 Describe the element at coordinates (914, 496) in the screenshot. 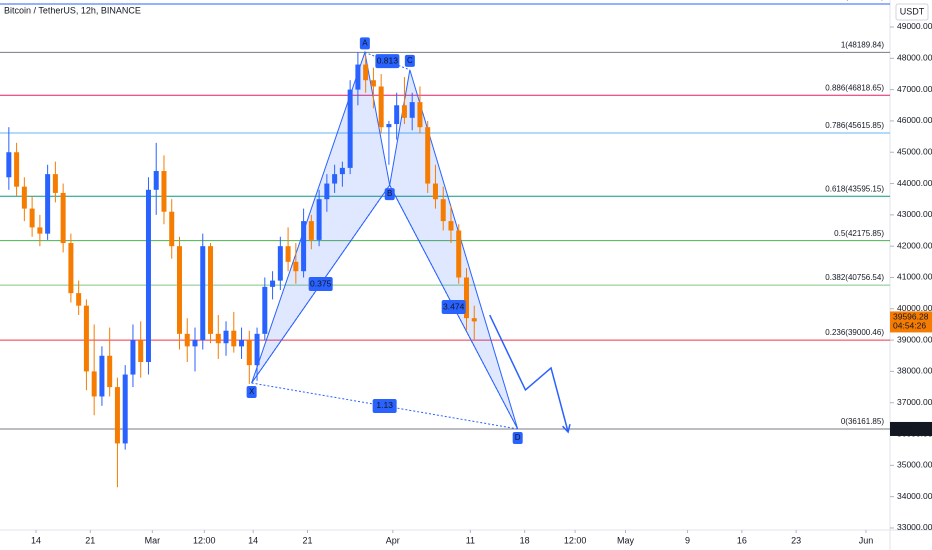

I see `y-tick-label: 34000.00` at that location.